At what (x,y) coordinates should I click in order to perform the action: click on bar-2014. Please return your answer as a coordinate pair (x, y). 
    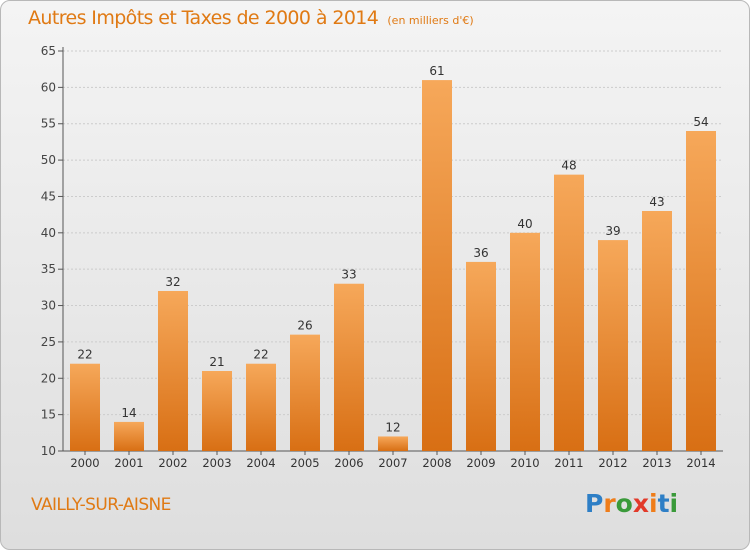
    Looking at the image, I should click on (701, 291).